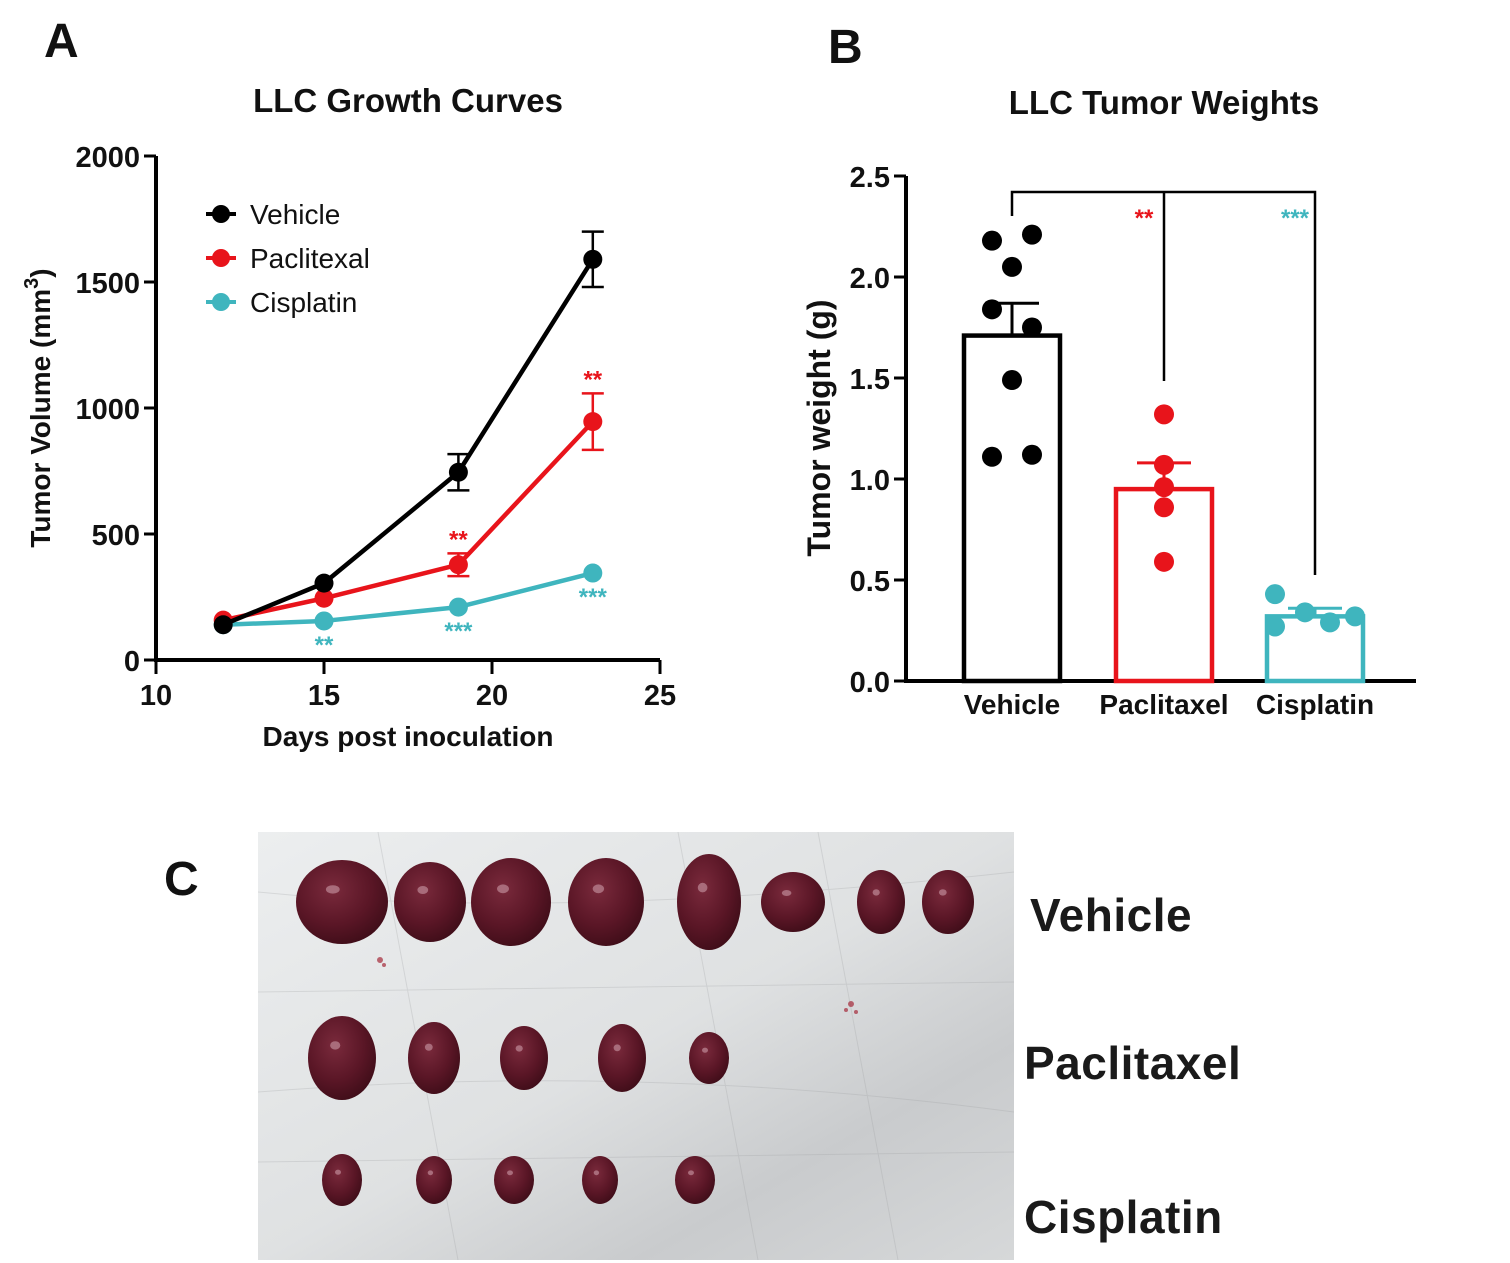 The image size is (1510, 1263). Describe the element at coordinates (408, 100) in the screenshot. I see `chart-a-title: LLC Growth Curves` at that location.